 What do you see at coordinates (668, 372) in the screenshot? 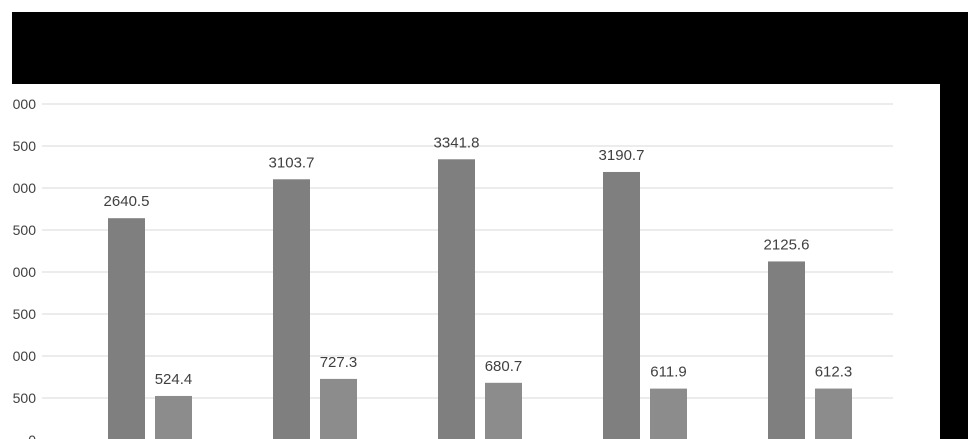
I see `data-label-series-2-group-4: 611.9` at bounding box center [668, 372].